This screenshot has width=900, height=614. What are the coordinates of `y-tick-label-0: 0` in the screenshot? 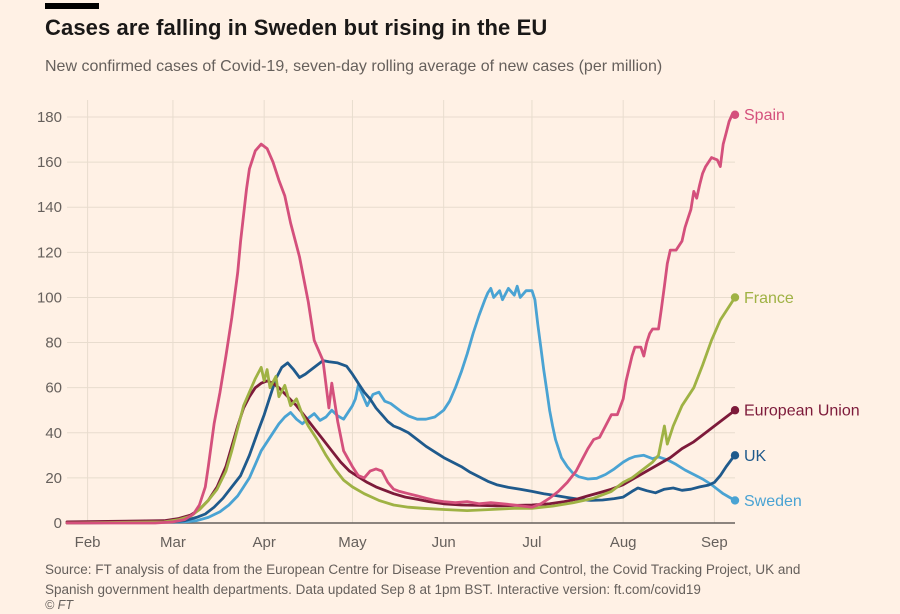 It's located at (58, 523).